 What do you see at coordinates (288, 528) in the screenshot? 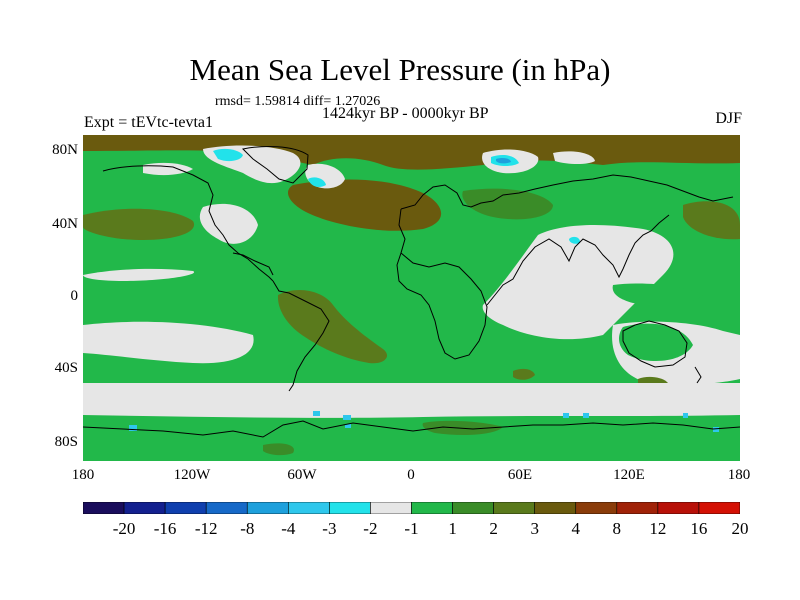
I see `colorbar-label: -4` at bounding box center [288, 528].